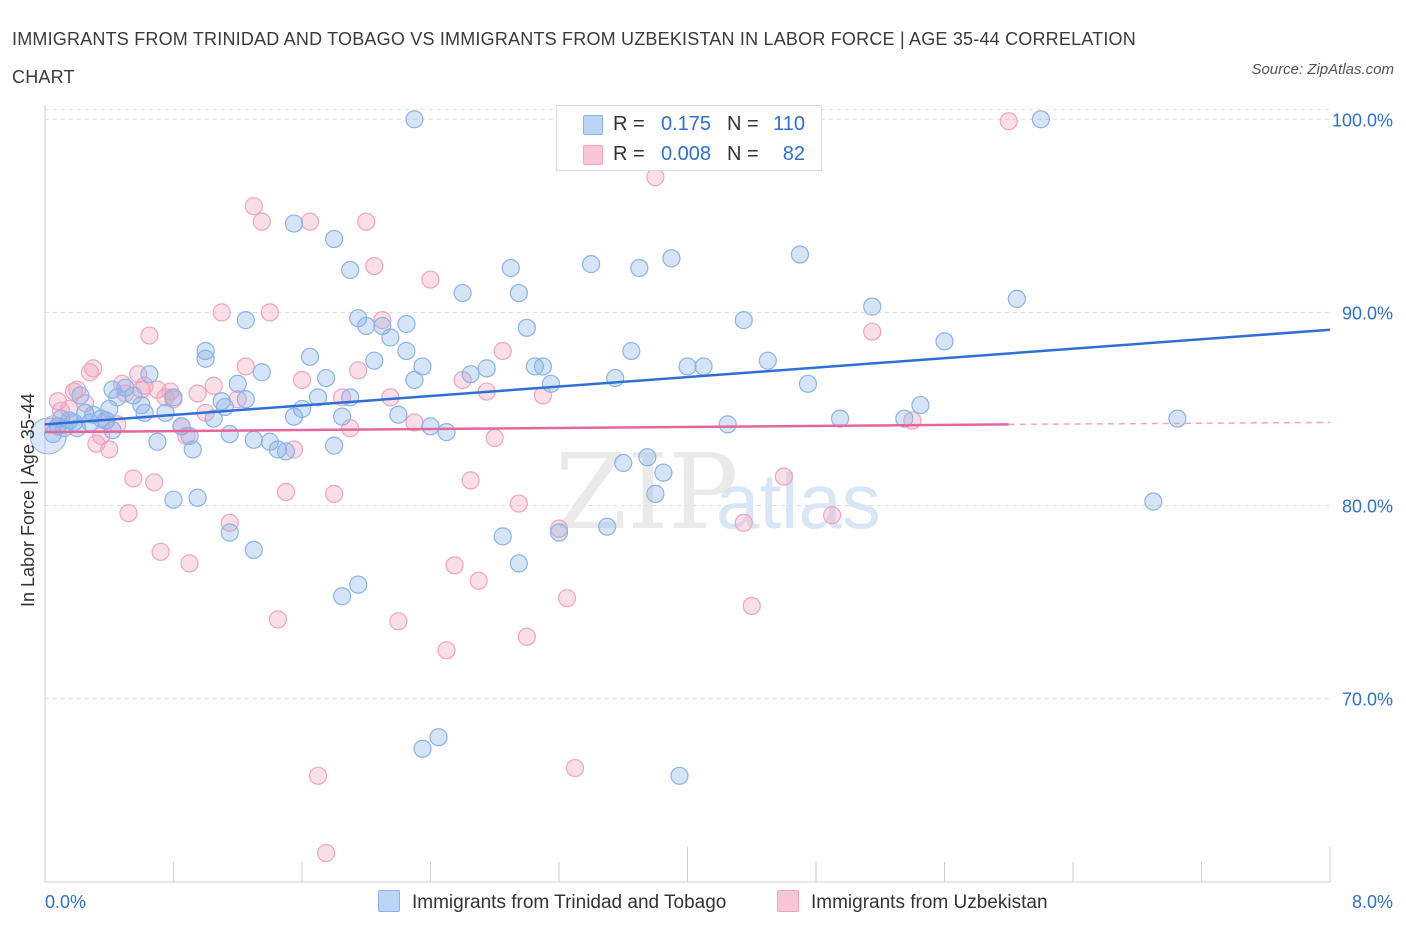 Image resolution: width=1406 pixels, height=930 pixels. What do you see at coordinates (65, 902) in the screenshot?
I see `x-tick-label: 0.0%` at bounding box center [65, 902].